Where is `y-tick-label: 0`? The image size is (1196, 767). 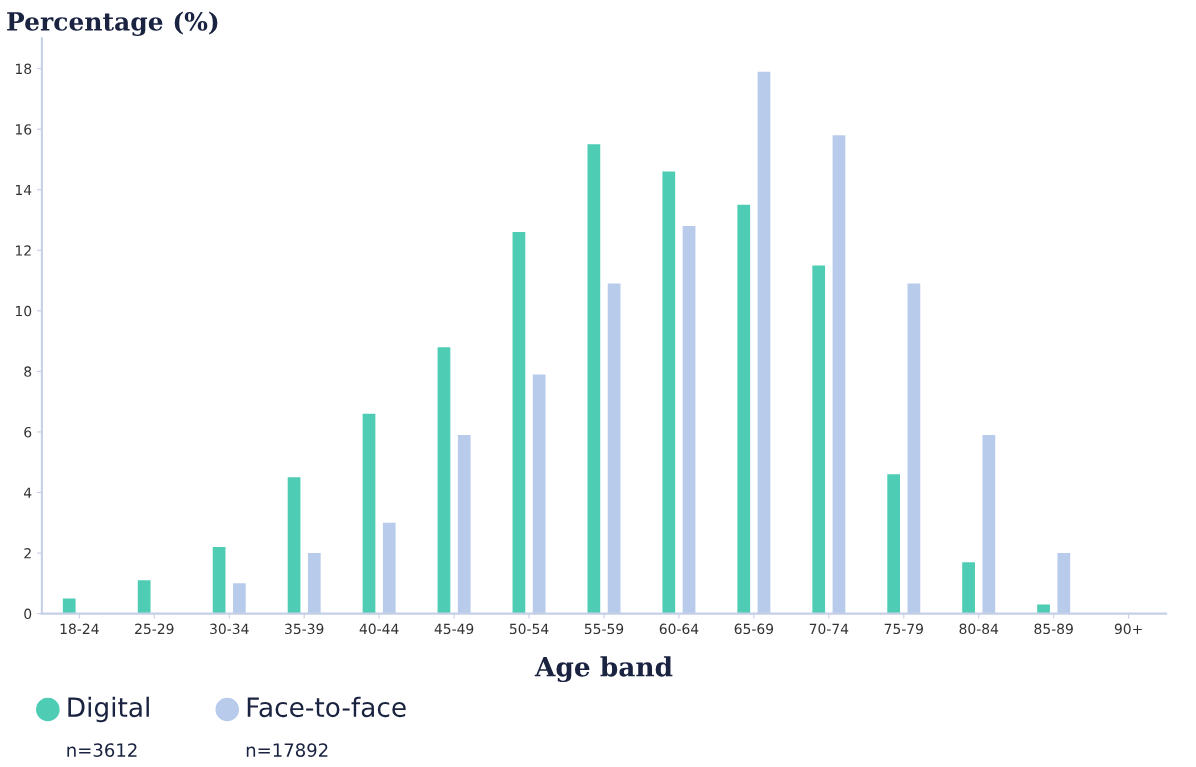
y-tick-label: 0 is located at coordinates (28, 614).